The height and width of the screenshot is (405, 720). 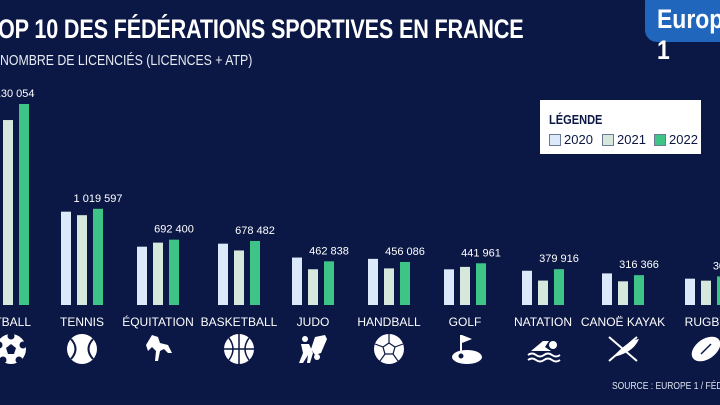 I want to click on bar-group: 678 482 BASKETBALL, so click(x=239, y=294).